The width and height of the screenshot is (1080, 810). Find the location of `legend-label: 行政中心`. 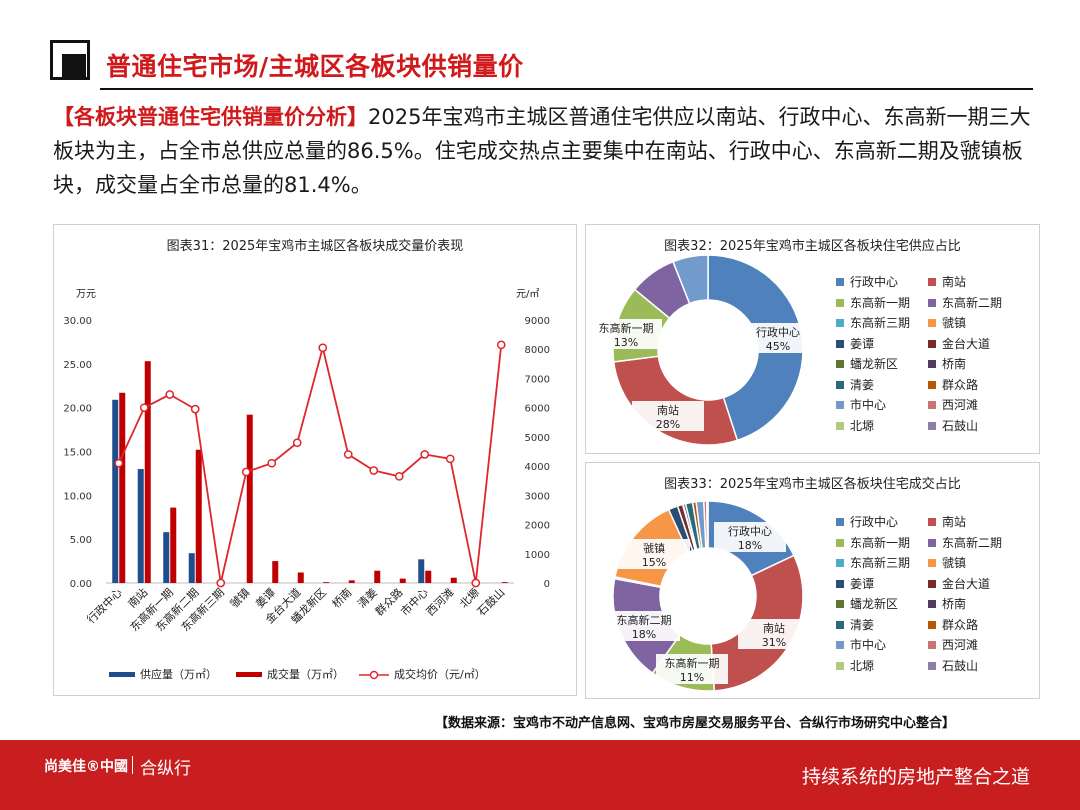

legend-label: 行政中心 is located at coordinates (874, 282).